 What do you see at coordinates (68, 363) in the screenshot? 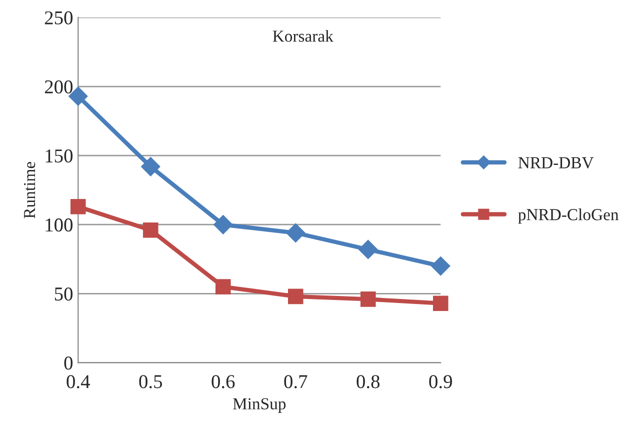
I see `y-tick-label: 0` at bounding box center [68, 363].